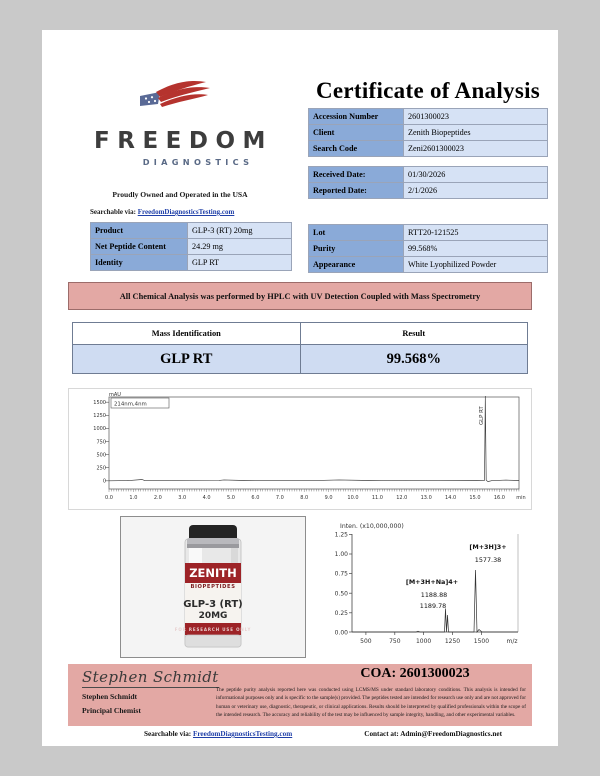 The height and width of the screenshot is (776, 600). Describe the element at coordinates (356, 264) in the screenshot. I see `appearance-label: Appearance` at that location.